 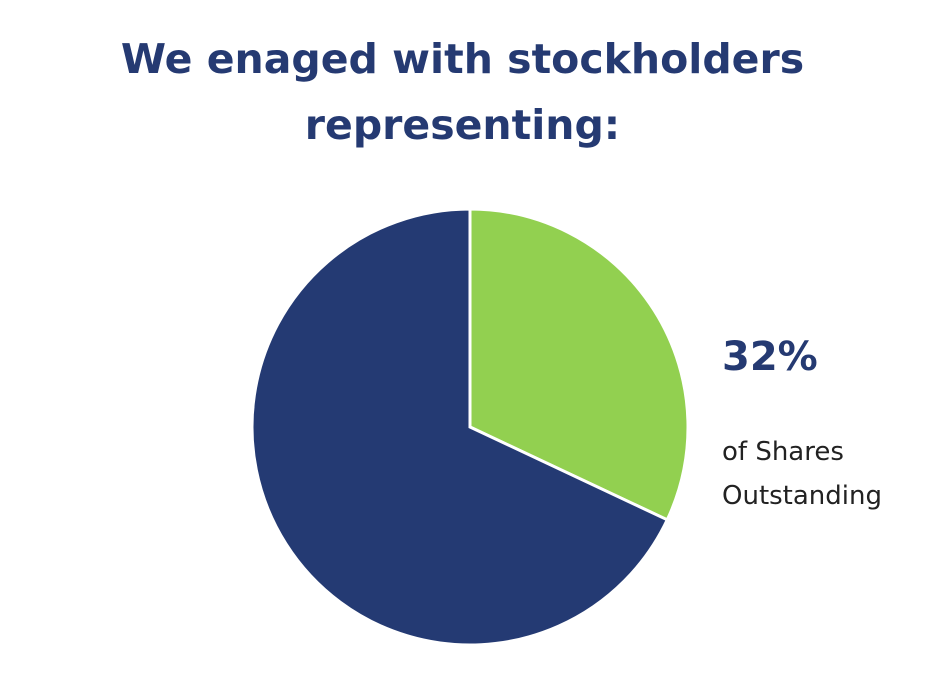 I want to click on annotation: of Shares Outstanding, so click(x=802, y=474).